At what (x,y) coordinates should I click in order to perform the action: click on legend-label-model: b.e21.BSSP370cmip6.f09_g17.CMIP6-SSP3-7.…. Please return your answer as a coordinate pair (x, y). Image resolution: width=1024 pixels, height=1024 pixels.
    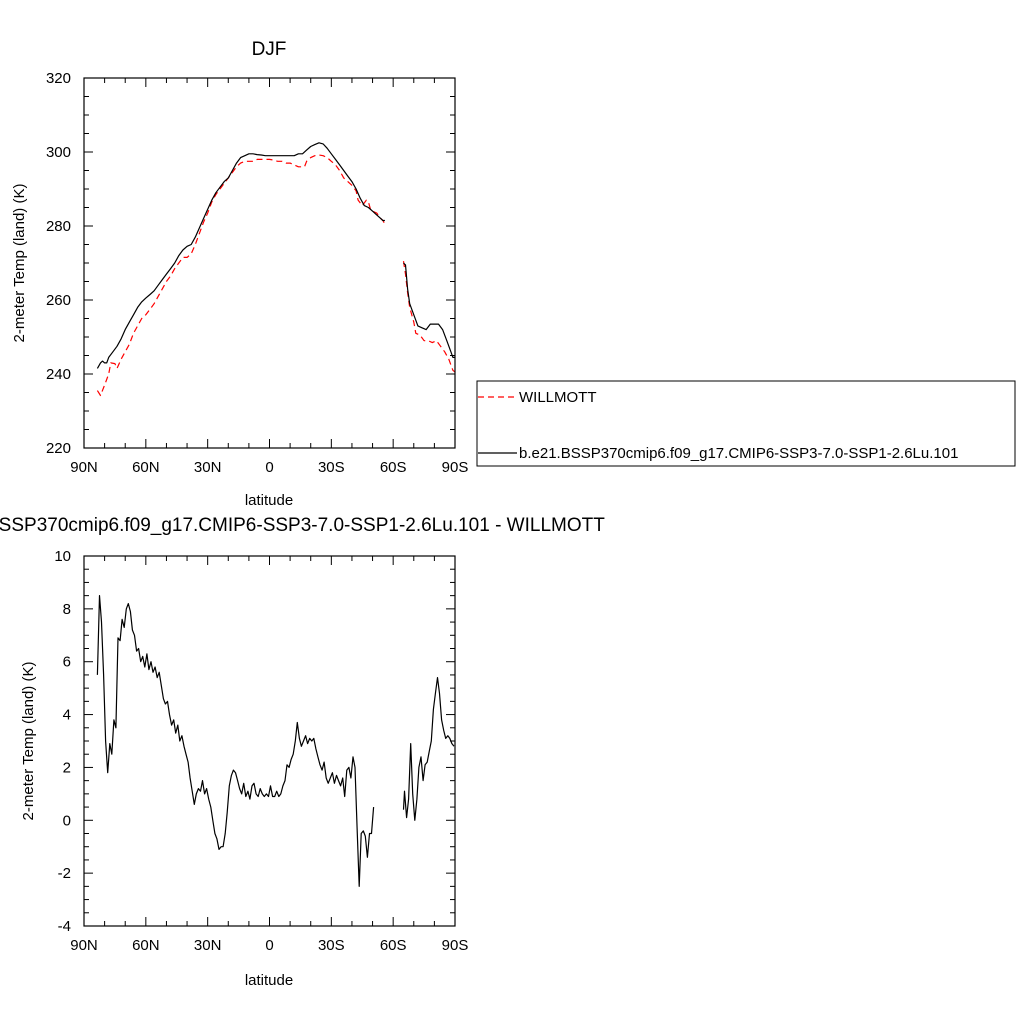
    Looking at the image, I should click on (738, 453).